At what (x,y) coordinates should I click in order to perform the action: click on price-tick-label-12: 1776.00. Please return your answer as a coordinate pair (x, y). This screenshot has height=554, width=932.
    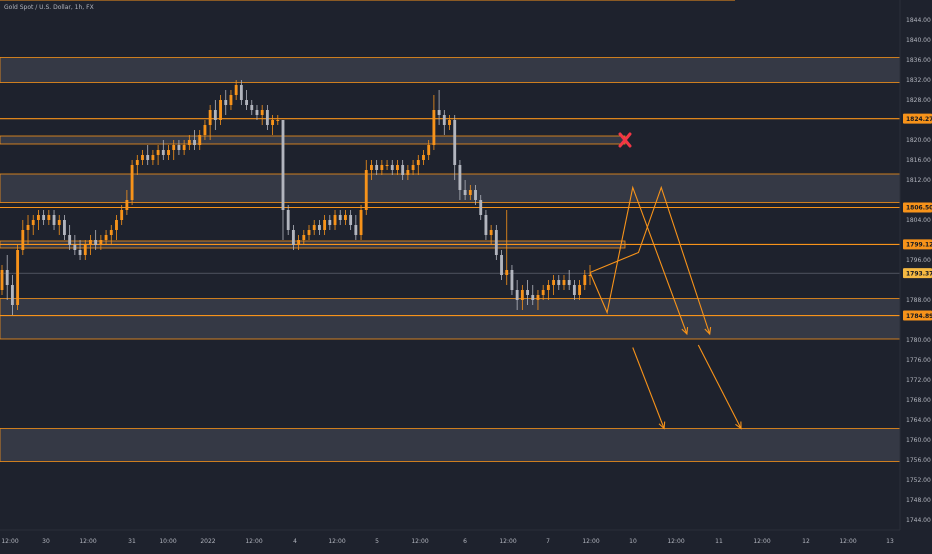
    Looking at the image, I should click on (918, 360).